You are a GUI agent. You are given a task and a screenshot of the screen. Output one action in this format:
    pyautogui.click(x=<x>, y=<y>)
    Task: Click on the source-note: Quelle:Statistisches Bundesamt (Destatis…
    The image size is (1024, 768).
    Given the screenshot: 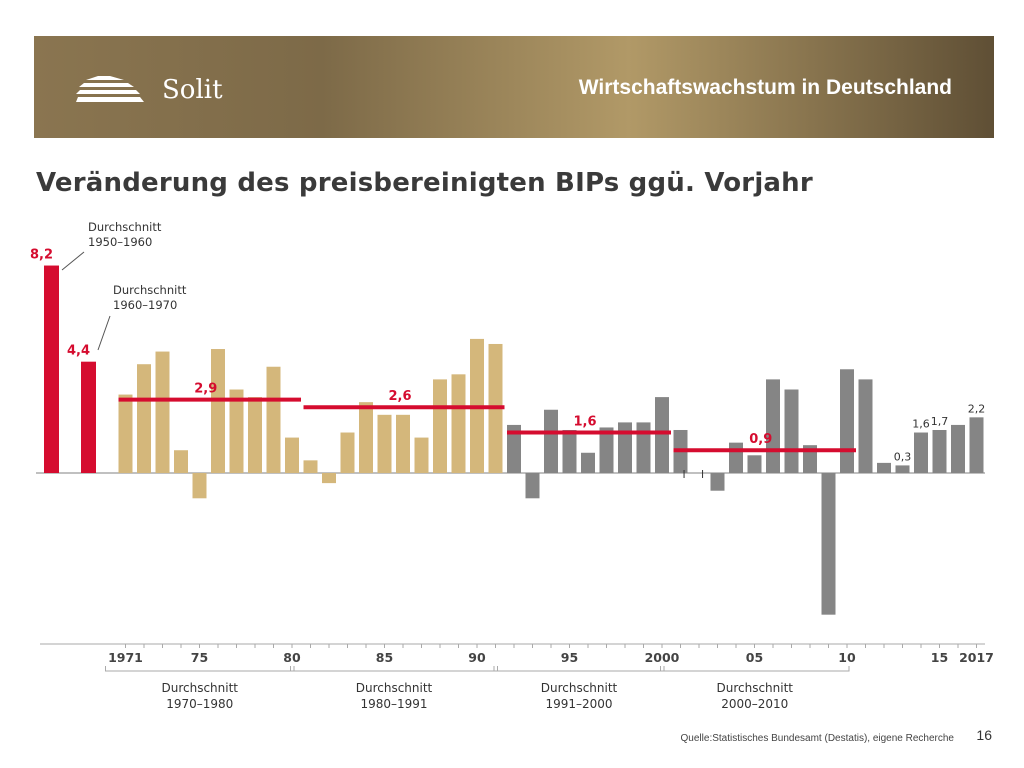 What is the action you would take?
    pyautogui.click(x=817, y=738)
    